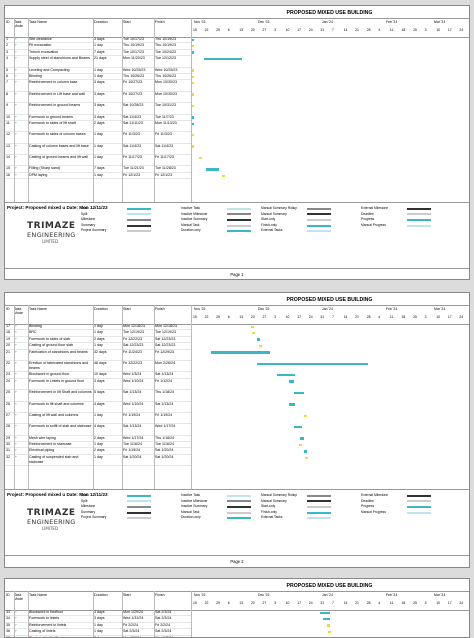  I want to click on task-finish: Sat 2/3/24, so click(163, 631).